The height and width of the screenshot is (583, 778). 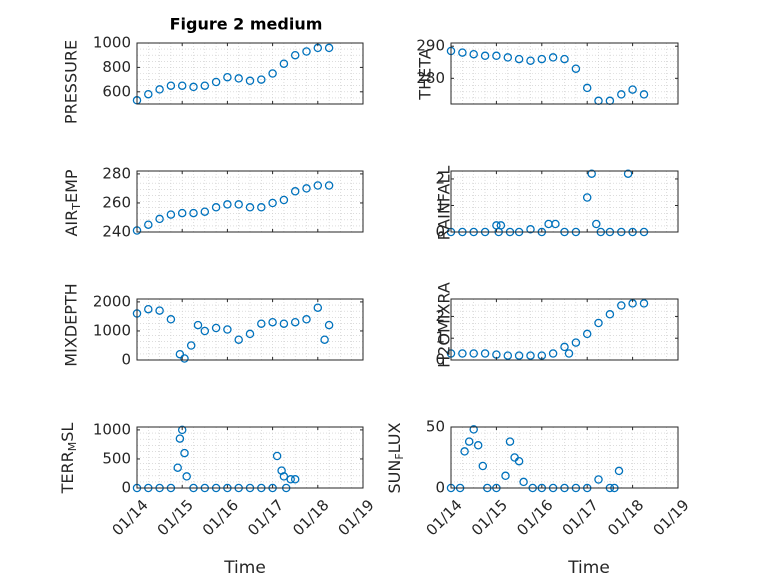 I want to click on y-axis-label: THETA, so click(x=425, y=74).